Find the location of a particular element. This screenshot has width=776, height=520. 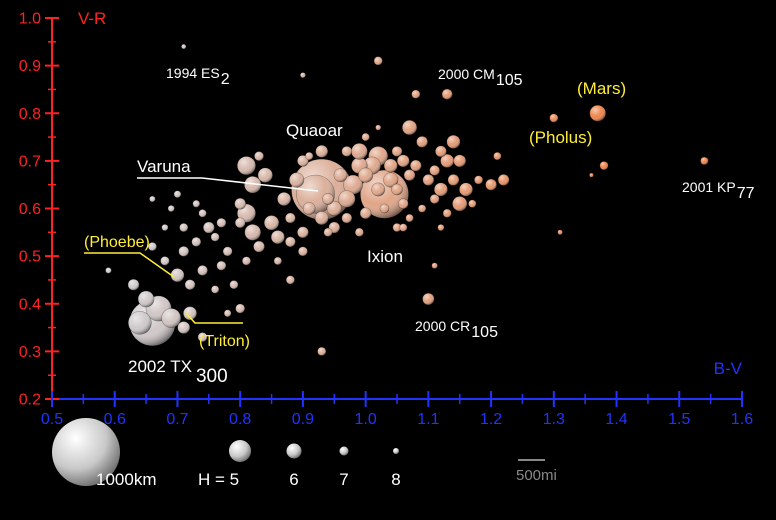

y-tick-label: 0.4 is located at coordinates (30, 304).